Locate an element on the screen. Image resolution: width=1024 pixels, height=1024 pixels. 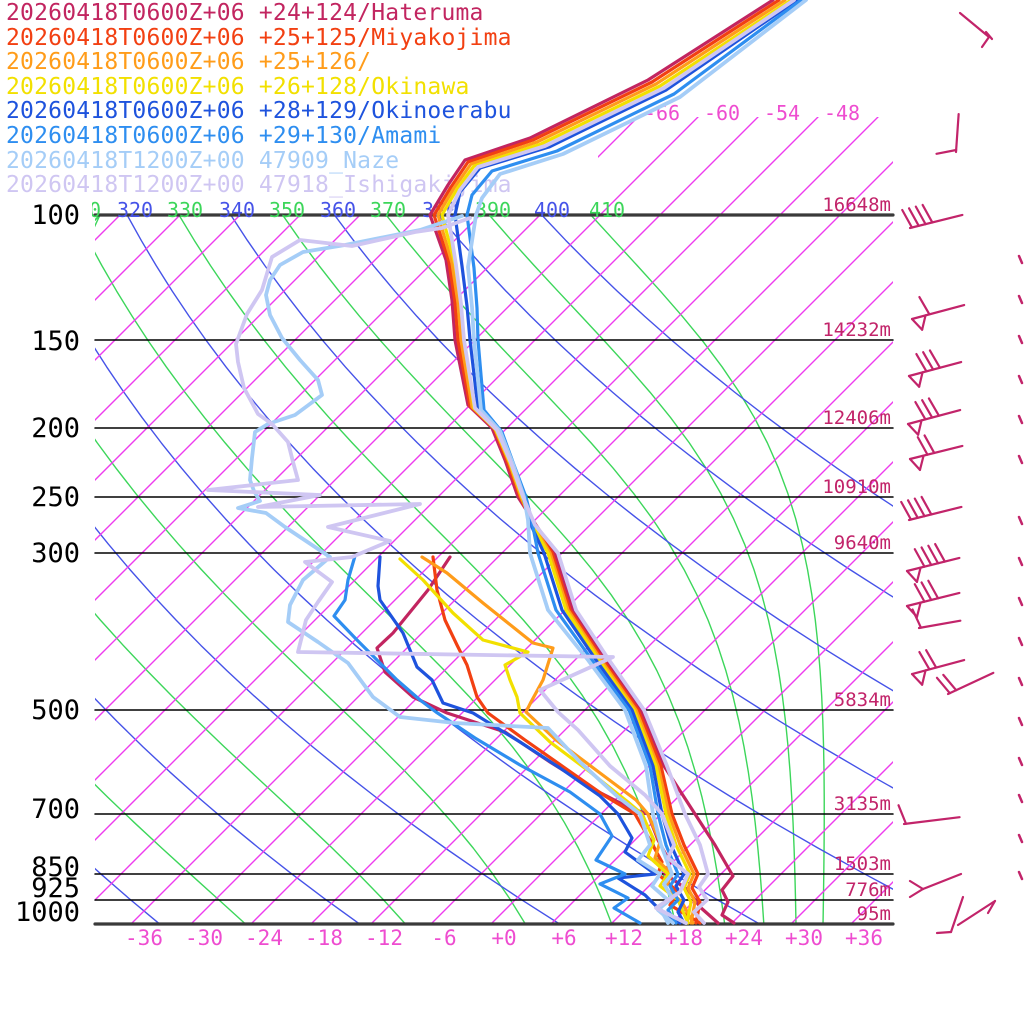
svg-text: -6 is located at coordinates (443, 938).